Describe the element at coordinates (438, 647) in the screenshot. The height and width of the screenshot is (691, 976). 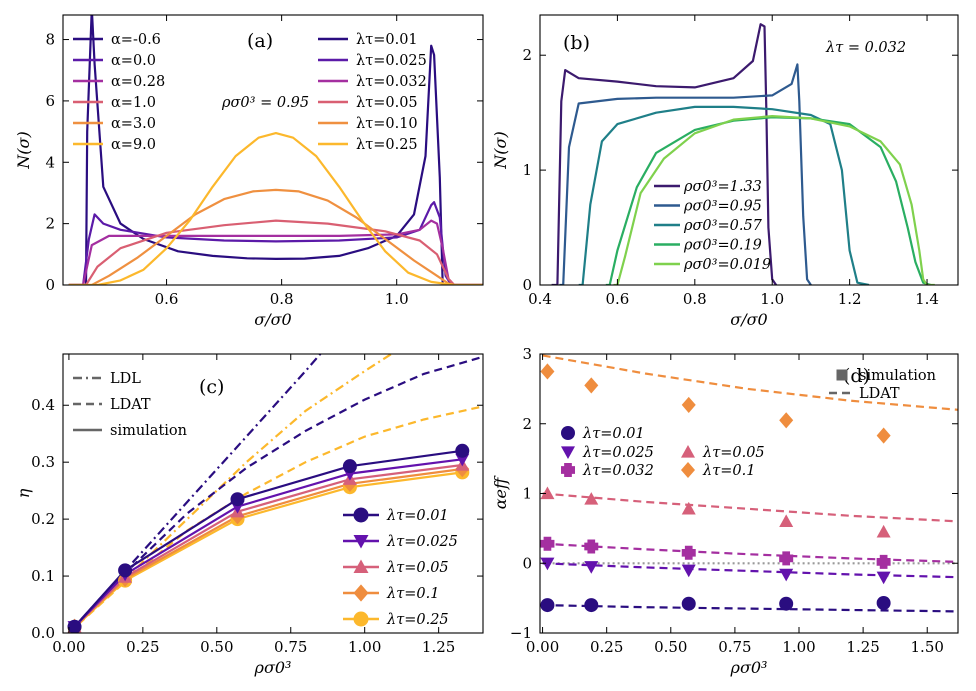
I see `x-tick-label: 1.25` at that location.